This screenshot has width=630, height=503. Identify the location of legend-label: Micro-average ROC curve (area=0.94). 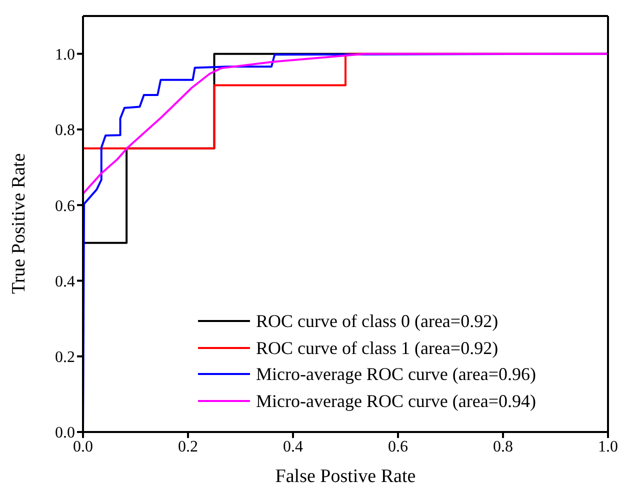
(396, 401).